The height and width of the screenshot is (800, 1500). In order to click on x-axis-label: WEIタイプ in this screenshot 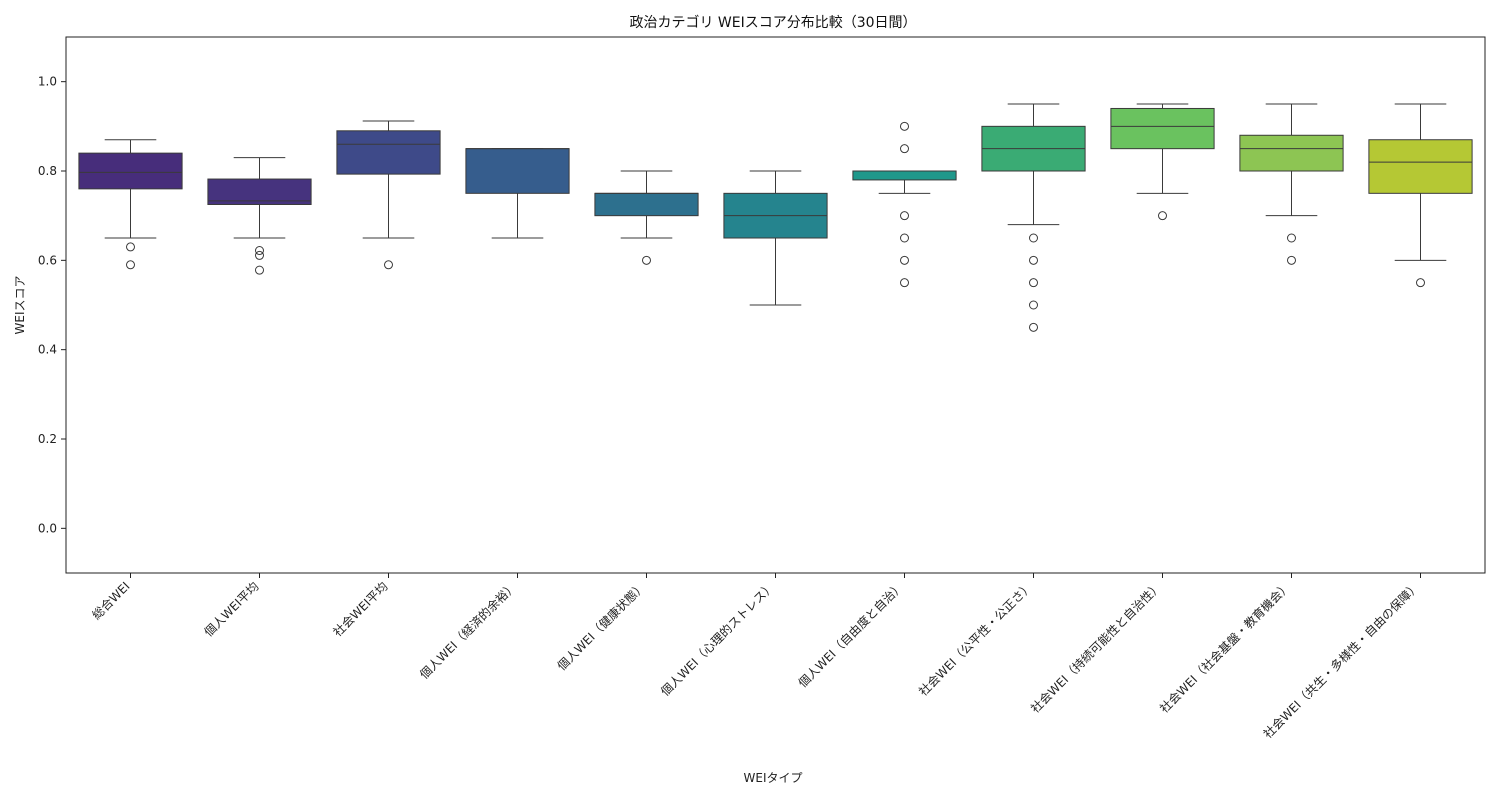, I will do `click(773, 778)`.